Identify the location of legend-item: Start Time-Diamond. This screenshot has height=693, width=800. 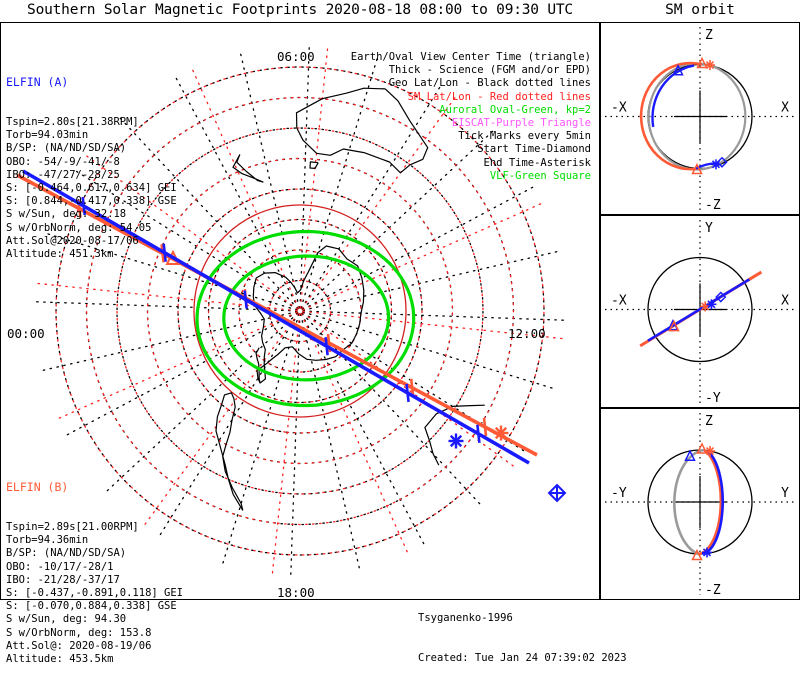
(534, 149).